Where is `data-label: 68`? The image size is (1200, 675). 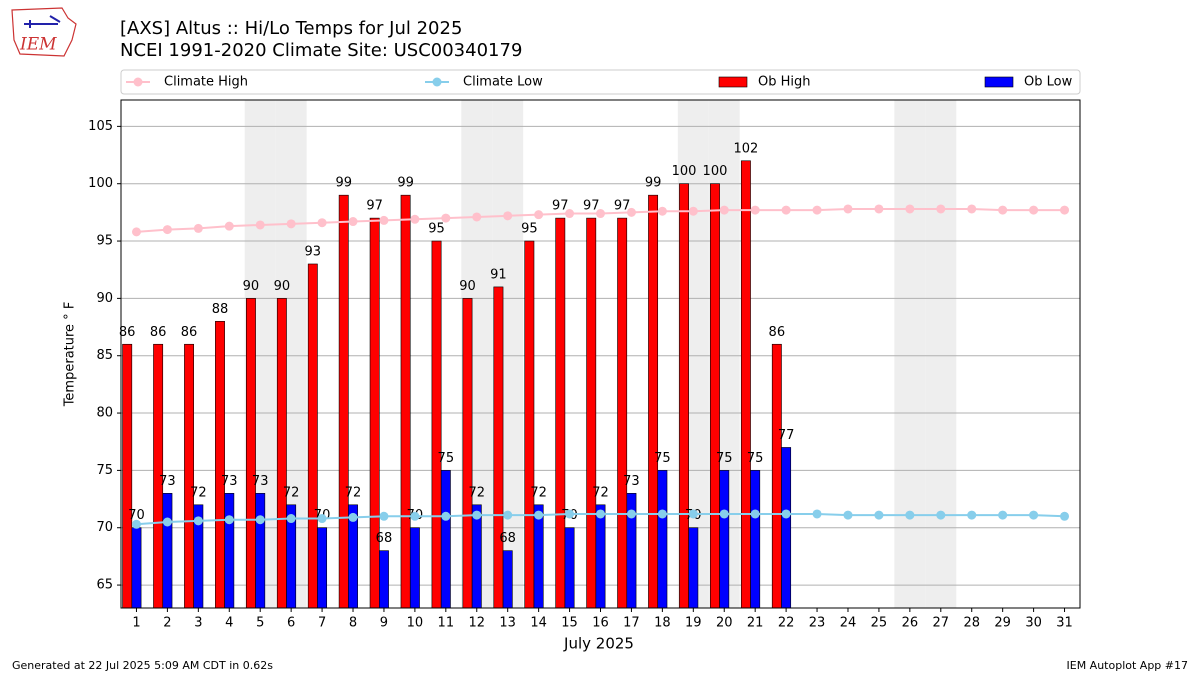 data-label: 68 is located at coordinates (384, 538).